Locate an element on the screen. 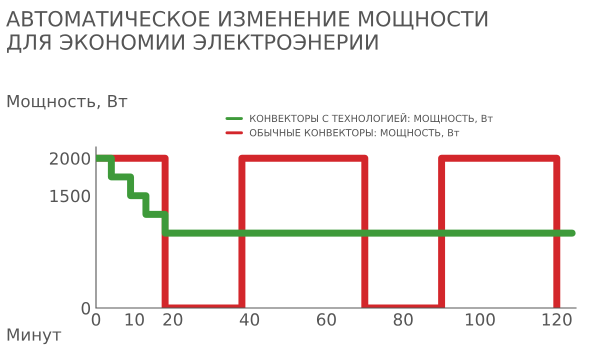  y-tick-label: 0 is located at coordinates (86, 308).